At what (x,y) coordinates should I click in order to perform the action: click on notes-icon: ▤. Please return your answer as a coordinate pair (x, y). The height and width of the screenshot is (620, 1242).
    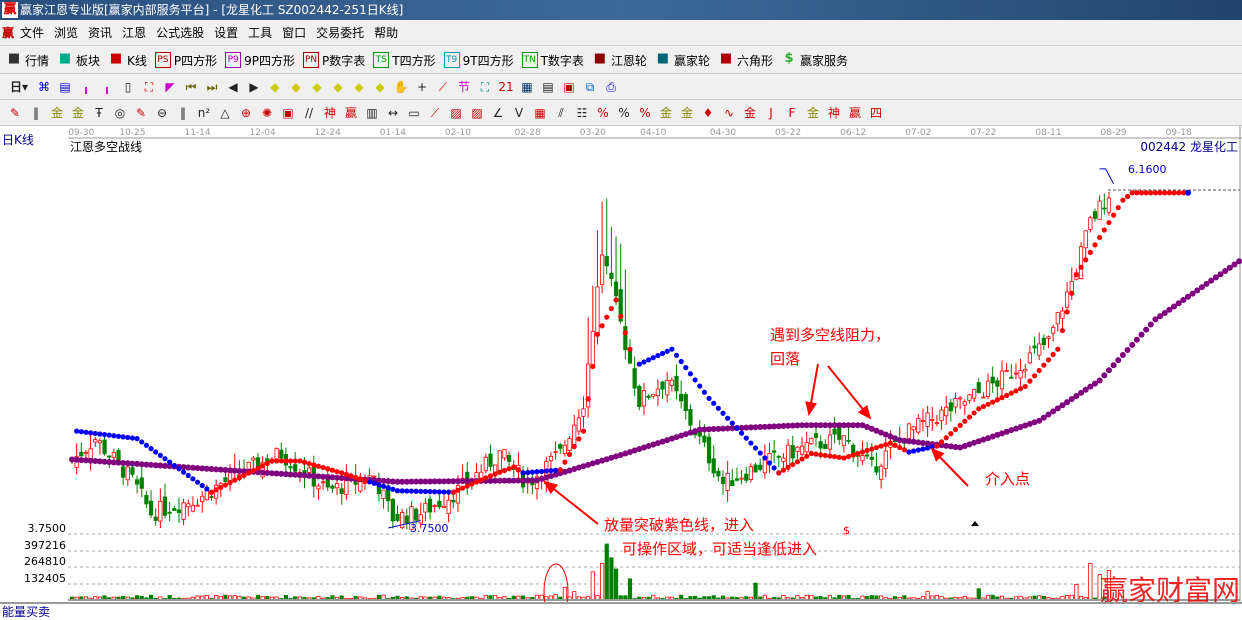
    Looking at the image, I should click on (548, 86).